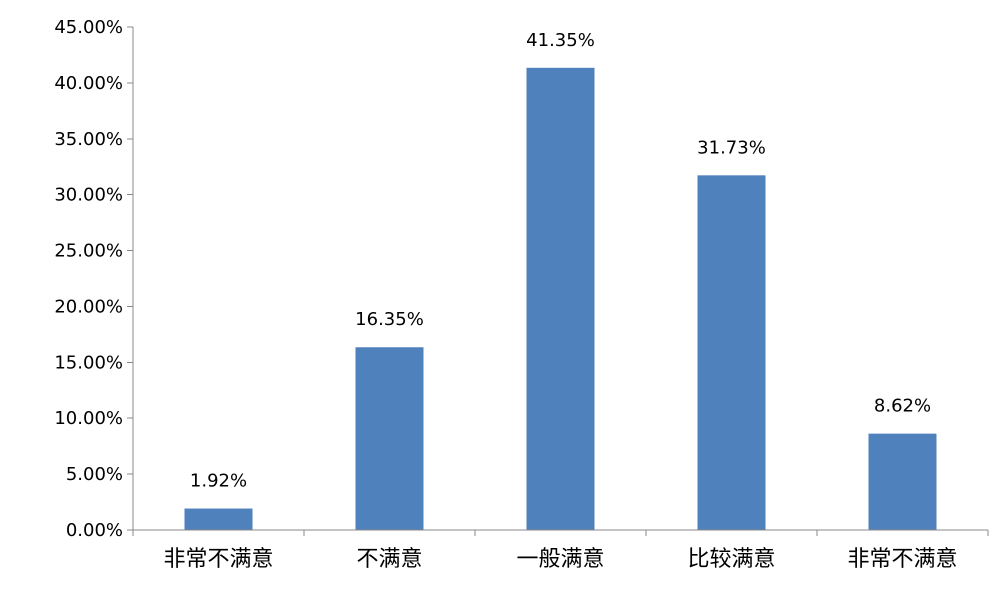 The image size is (995, 589). I want to click on y-tick-label: 30.00%, so click(88, 195).